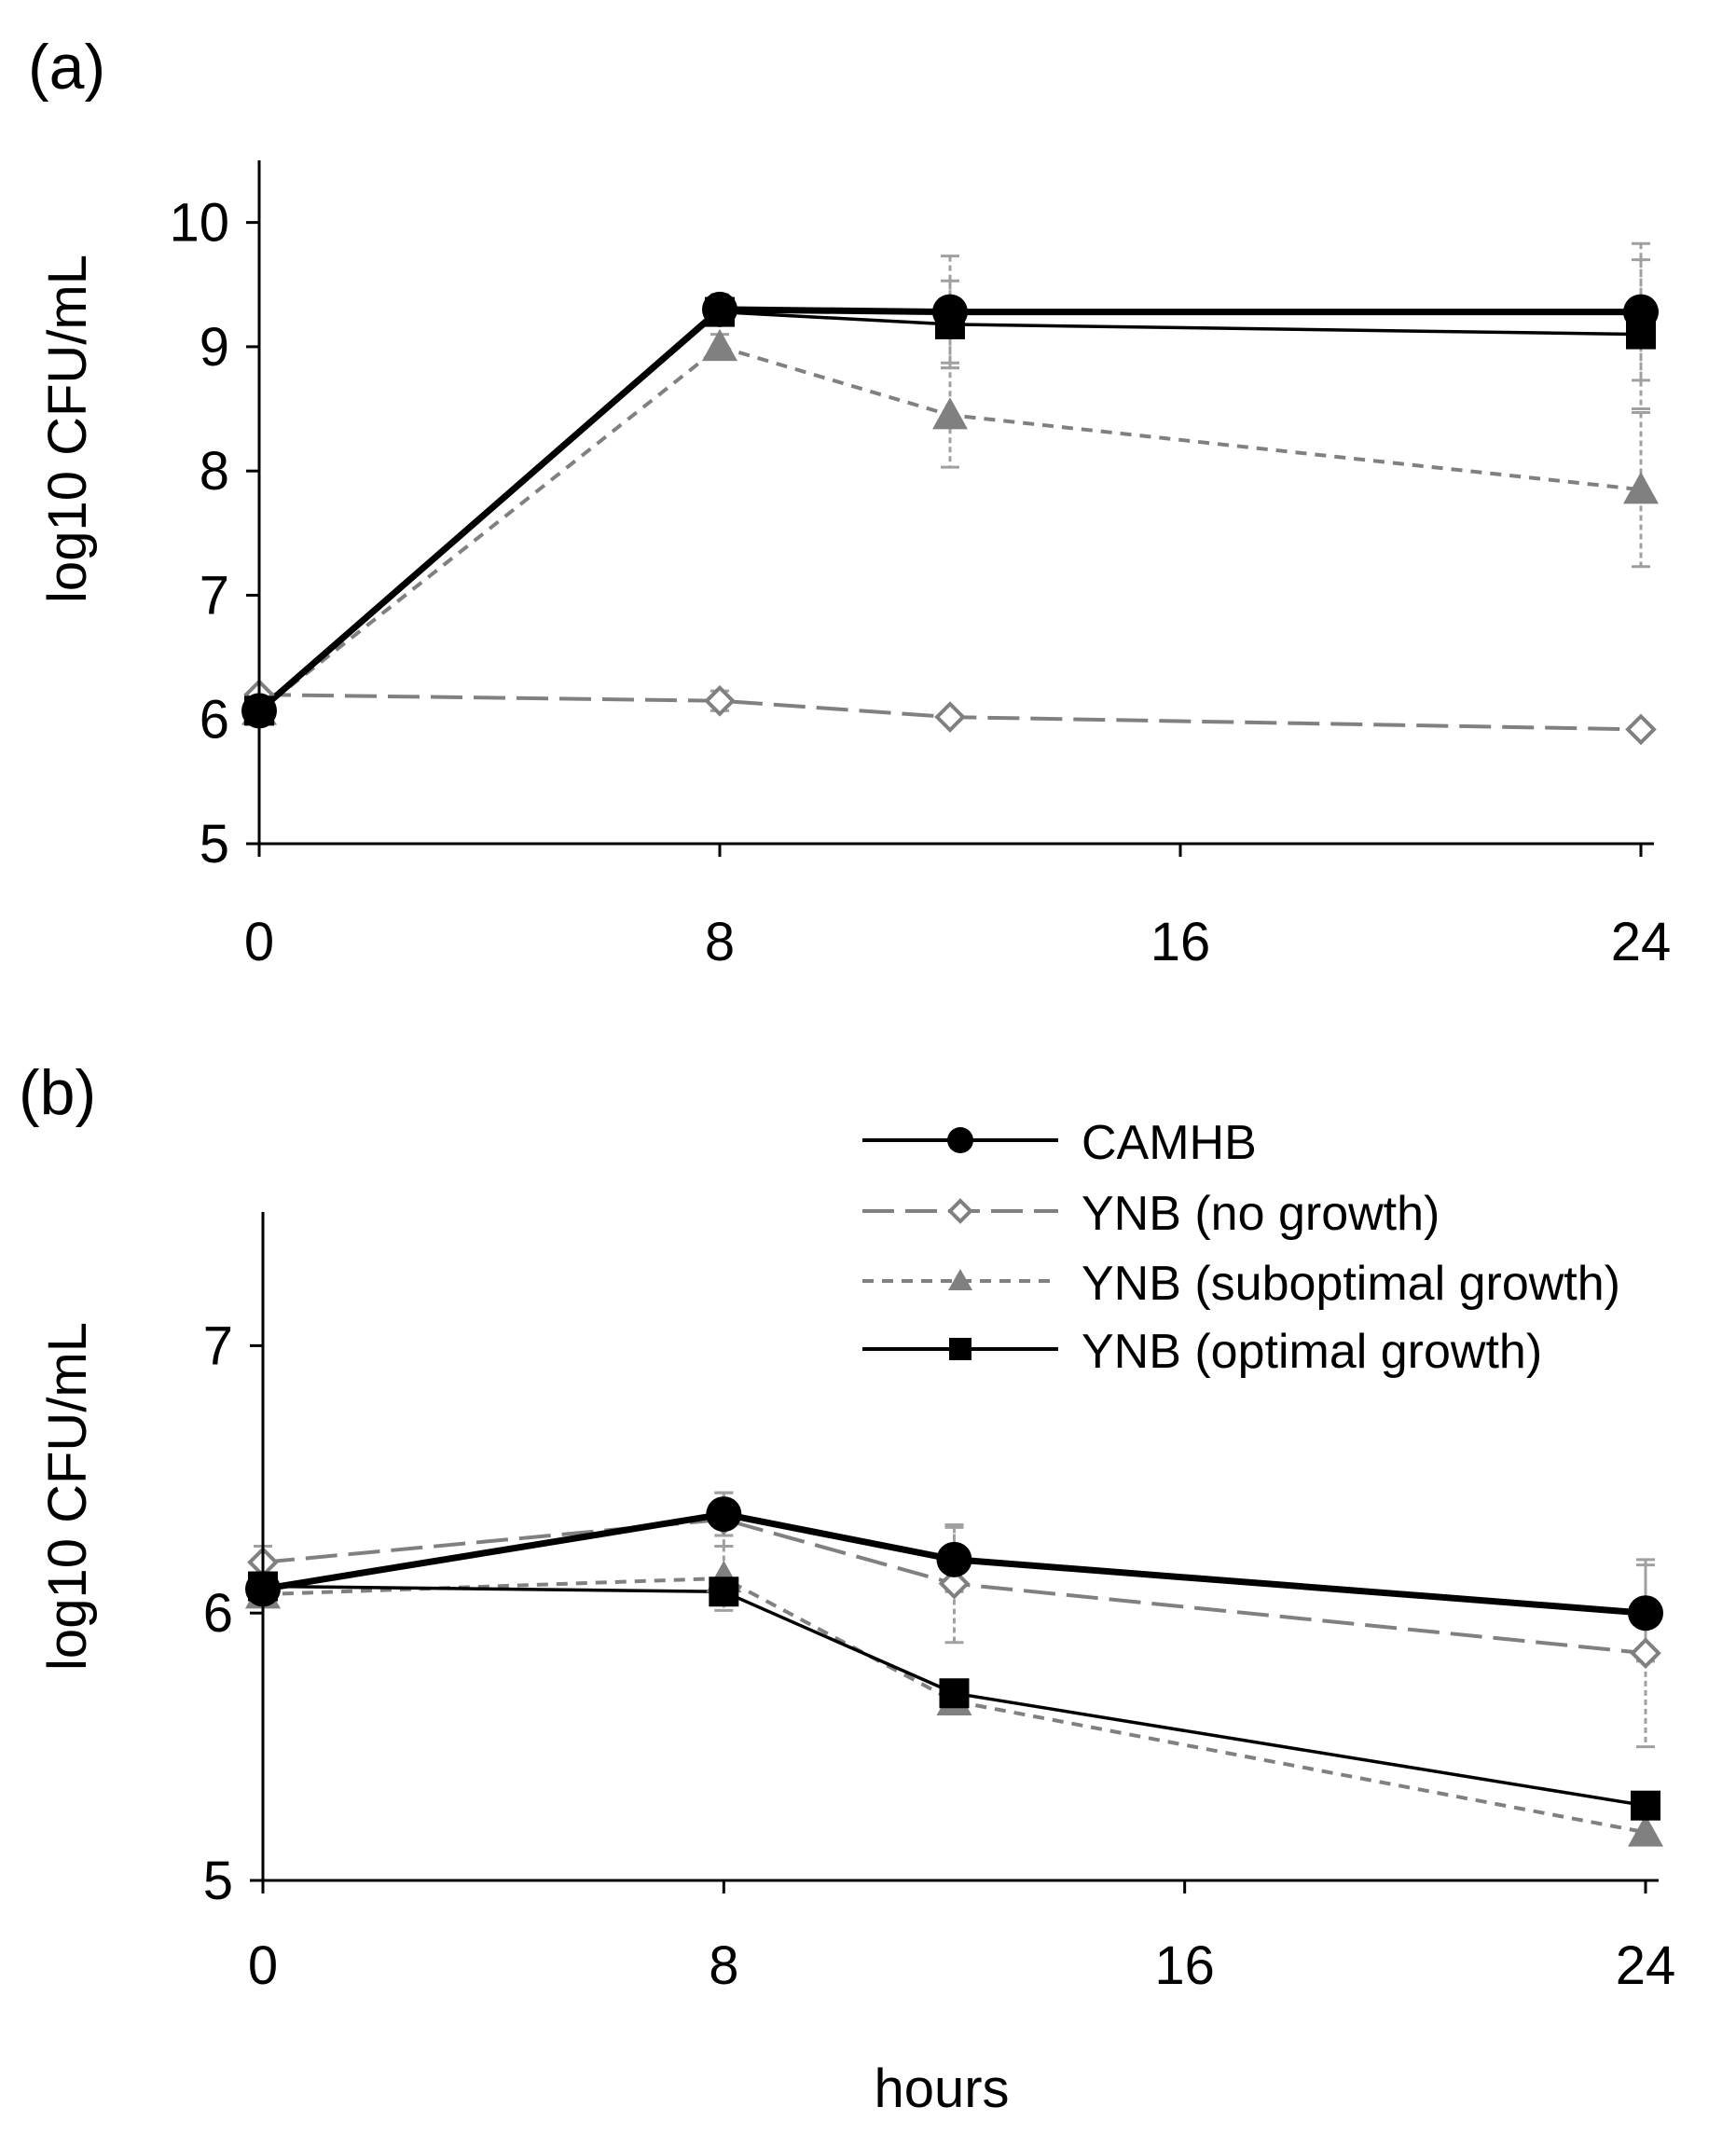 The image size is (1736, 2148). What do you see at coordinates (259, 942) in the screenshot?
I see `panel-a-x-tick-label: 0` at bounding box center [259, 942].